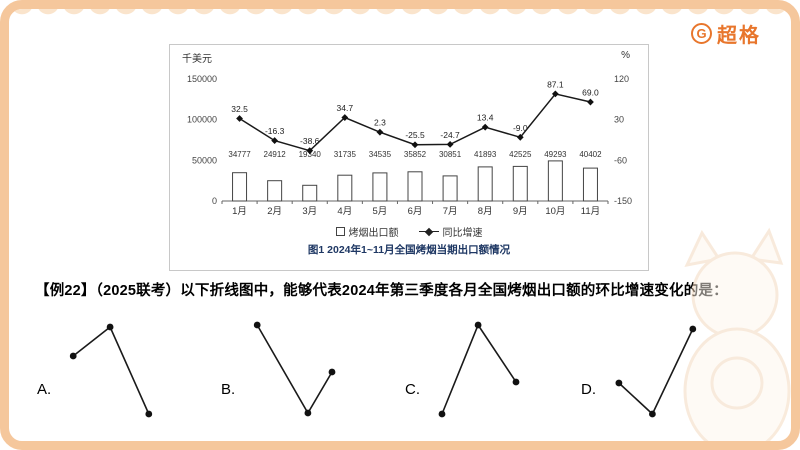  What do you see at coordinates (310, 141) in the screenshot?
I see `svg-text: -38.6` at bounding box center [310, 141].